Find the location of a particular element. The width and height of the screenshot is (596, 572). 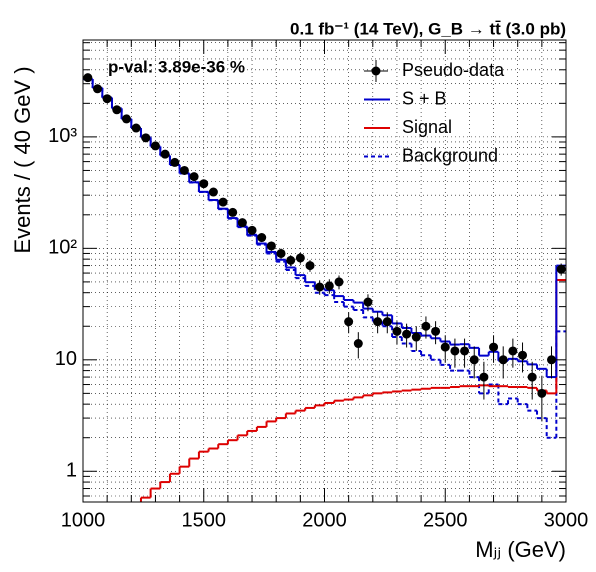

x-tick-label: 1500 is located at coordinates (204, 520).